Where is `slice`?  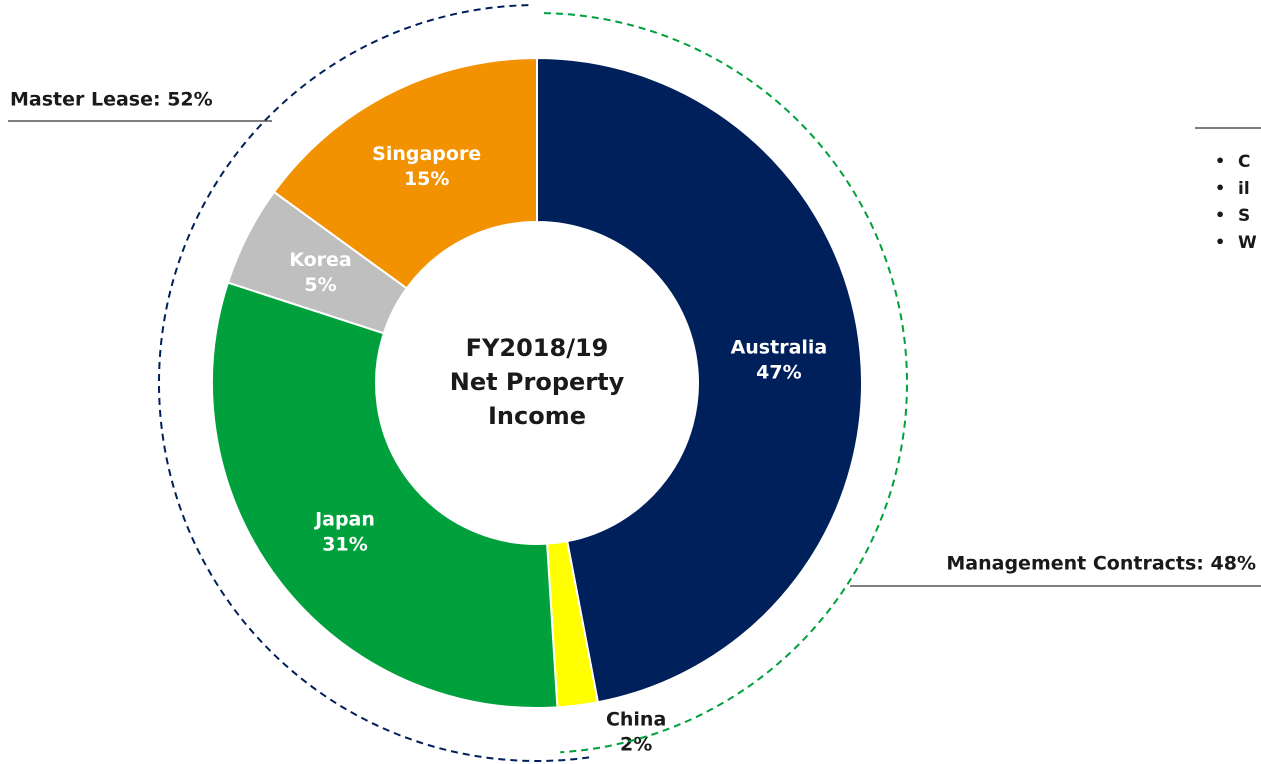
slice is located at coordinates (405, 173).